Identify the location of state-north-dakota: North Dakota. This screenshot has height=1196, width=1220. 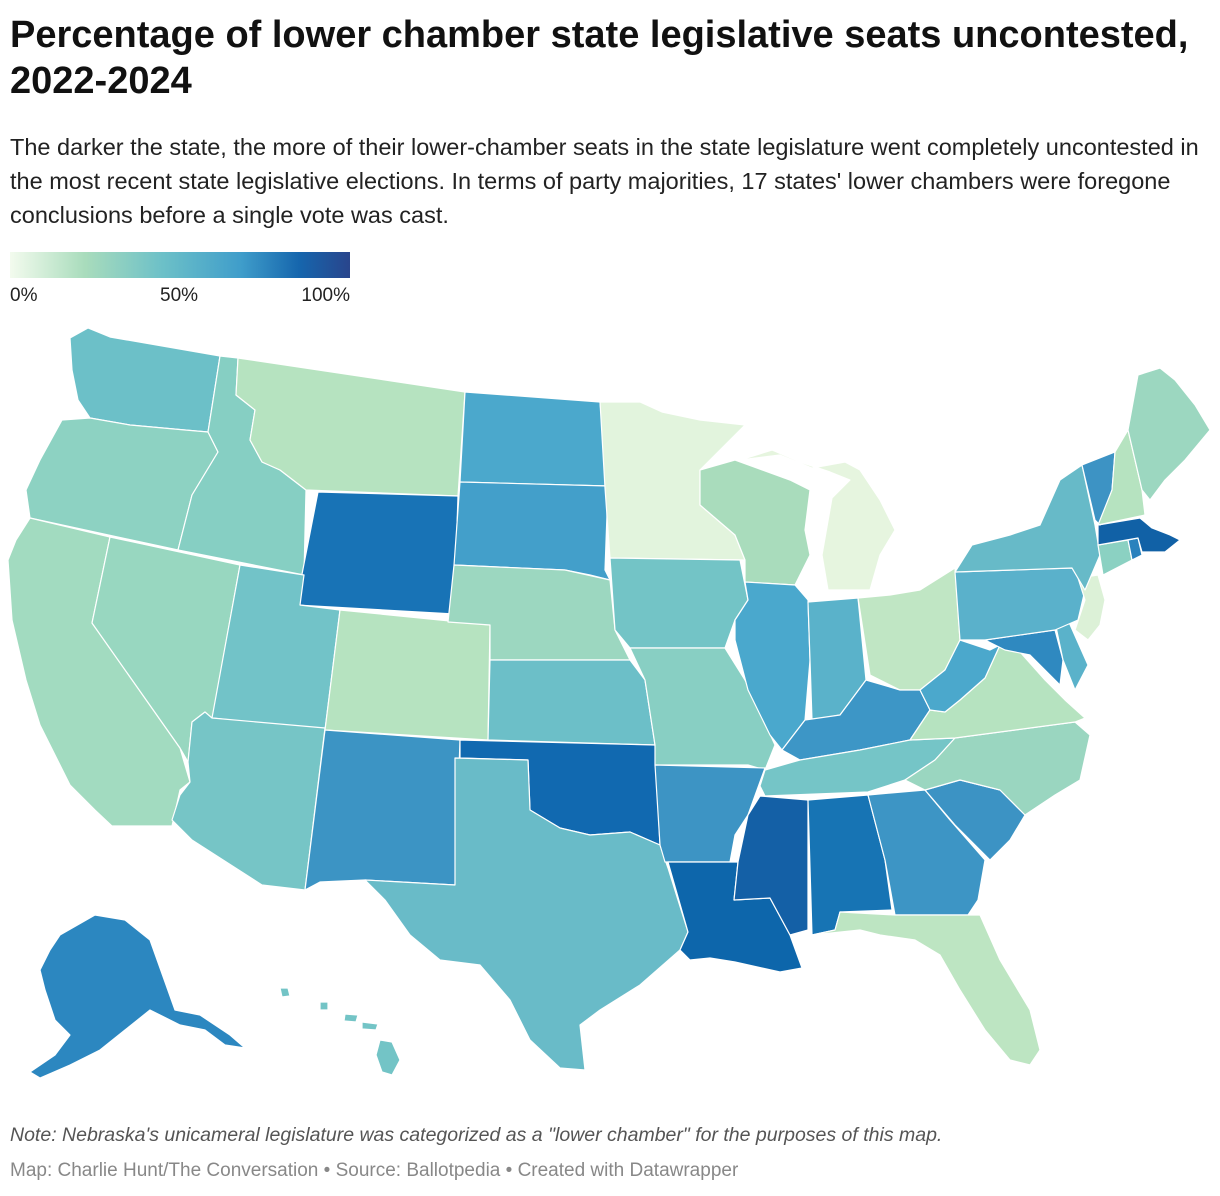
(534, 439).